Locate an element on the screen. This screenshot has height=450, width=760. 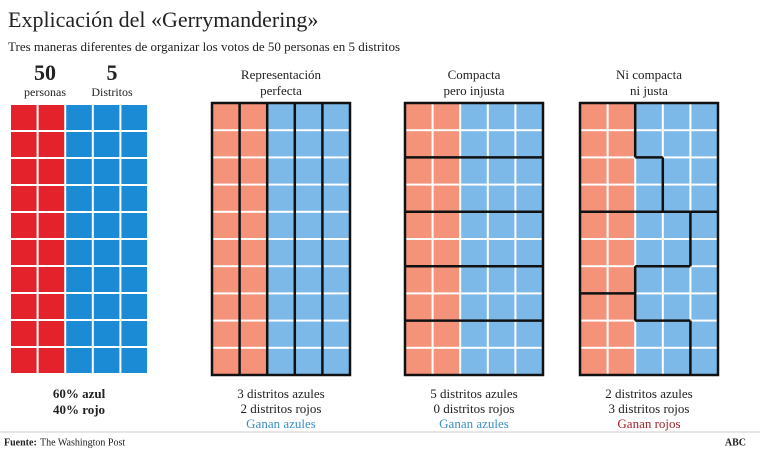
panel-result: 2 distritos azules is located at coordinates (648, 393).